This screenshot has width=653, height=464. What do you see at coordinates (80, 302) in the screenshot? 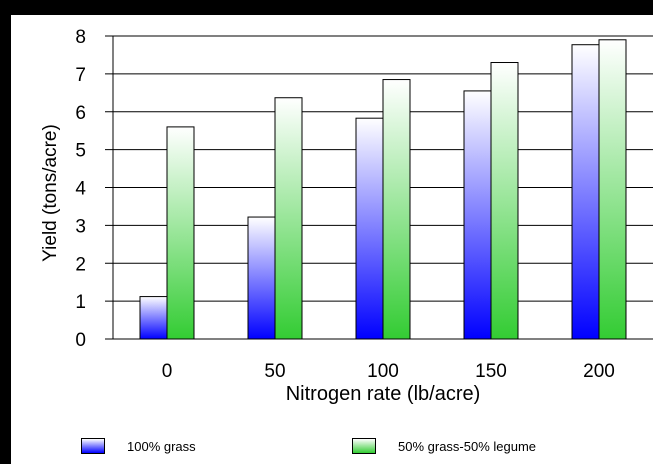
I see `y-tick-label: 1` at bounding box center [80, 302].